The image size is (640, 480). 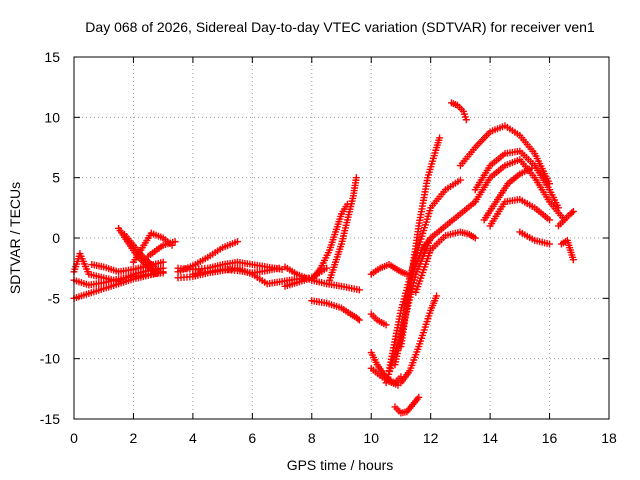 What do you see at coordinates (535, 238) in the screenshot?
I see `series-arc-ai` at bounding box center [535, 238].